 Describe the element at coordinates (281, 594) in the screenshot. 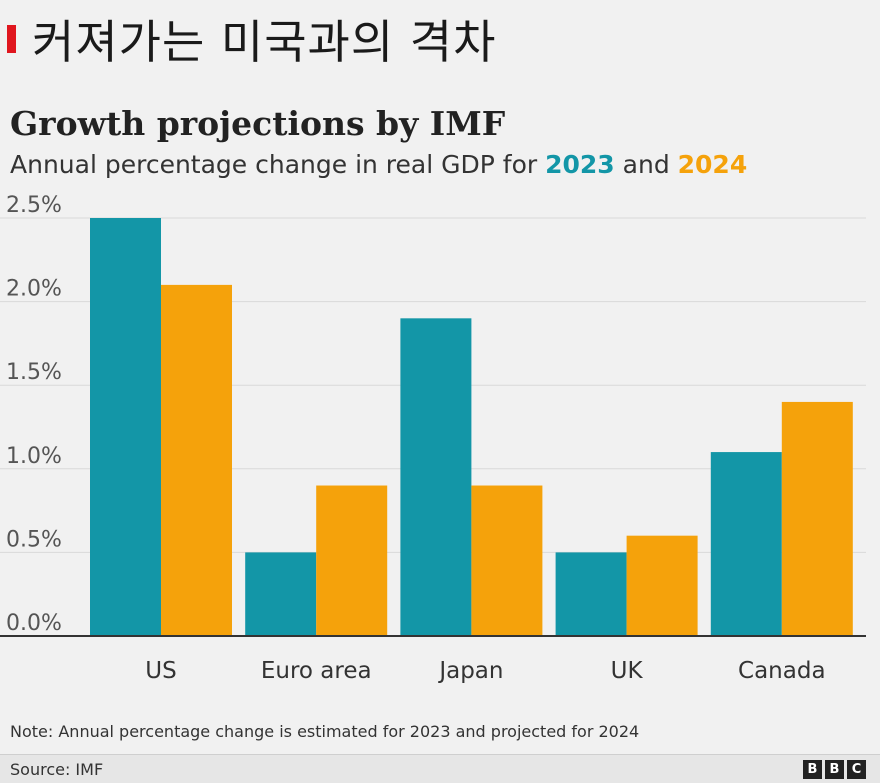

I see `bar-2023-euro-area` at that location.